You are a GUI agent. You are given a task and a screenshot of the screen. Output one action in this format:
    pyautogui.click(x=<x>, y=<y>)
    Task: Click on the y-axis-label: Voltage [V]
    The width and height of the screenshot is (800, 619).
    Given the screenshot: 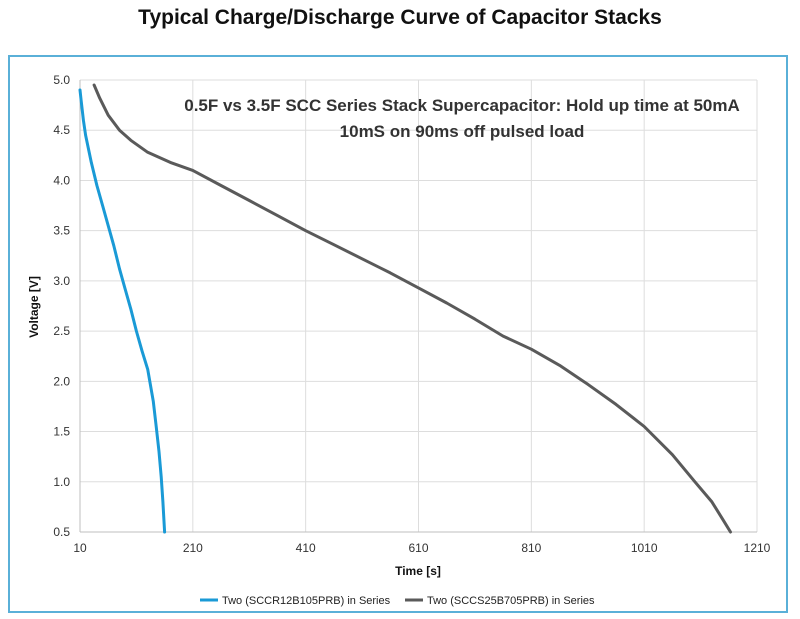 What is the action you would take?
    pyautogui.click(x=34, y=307)
    